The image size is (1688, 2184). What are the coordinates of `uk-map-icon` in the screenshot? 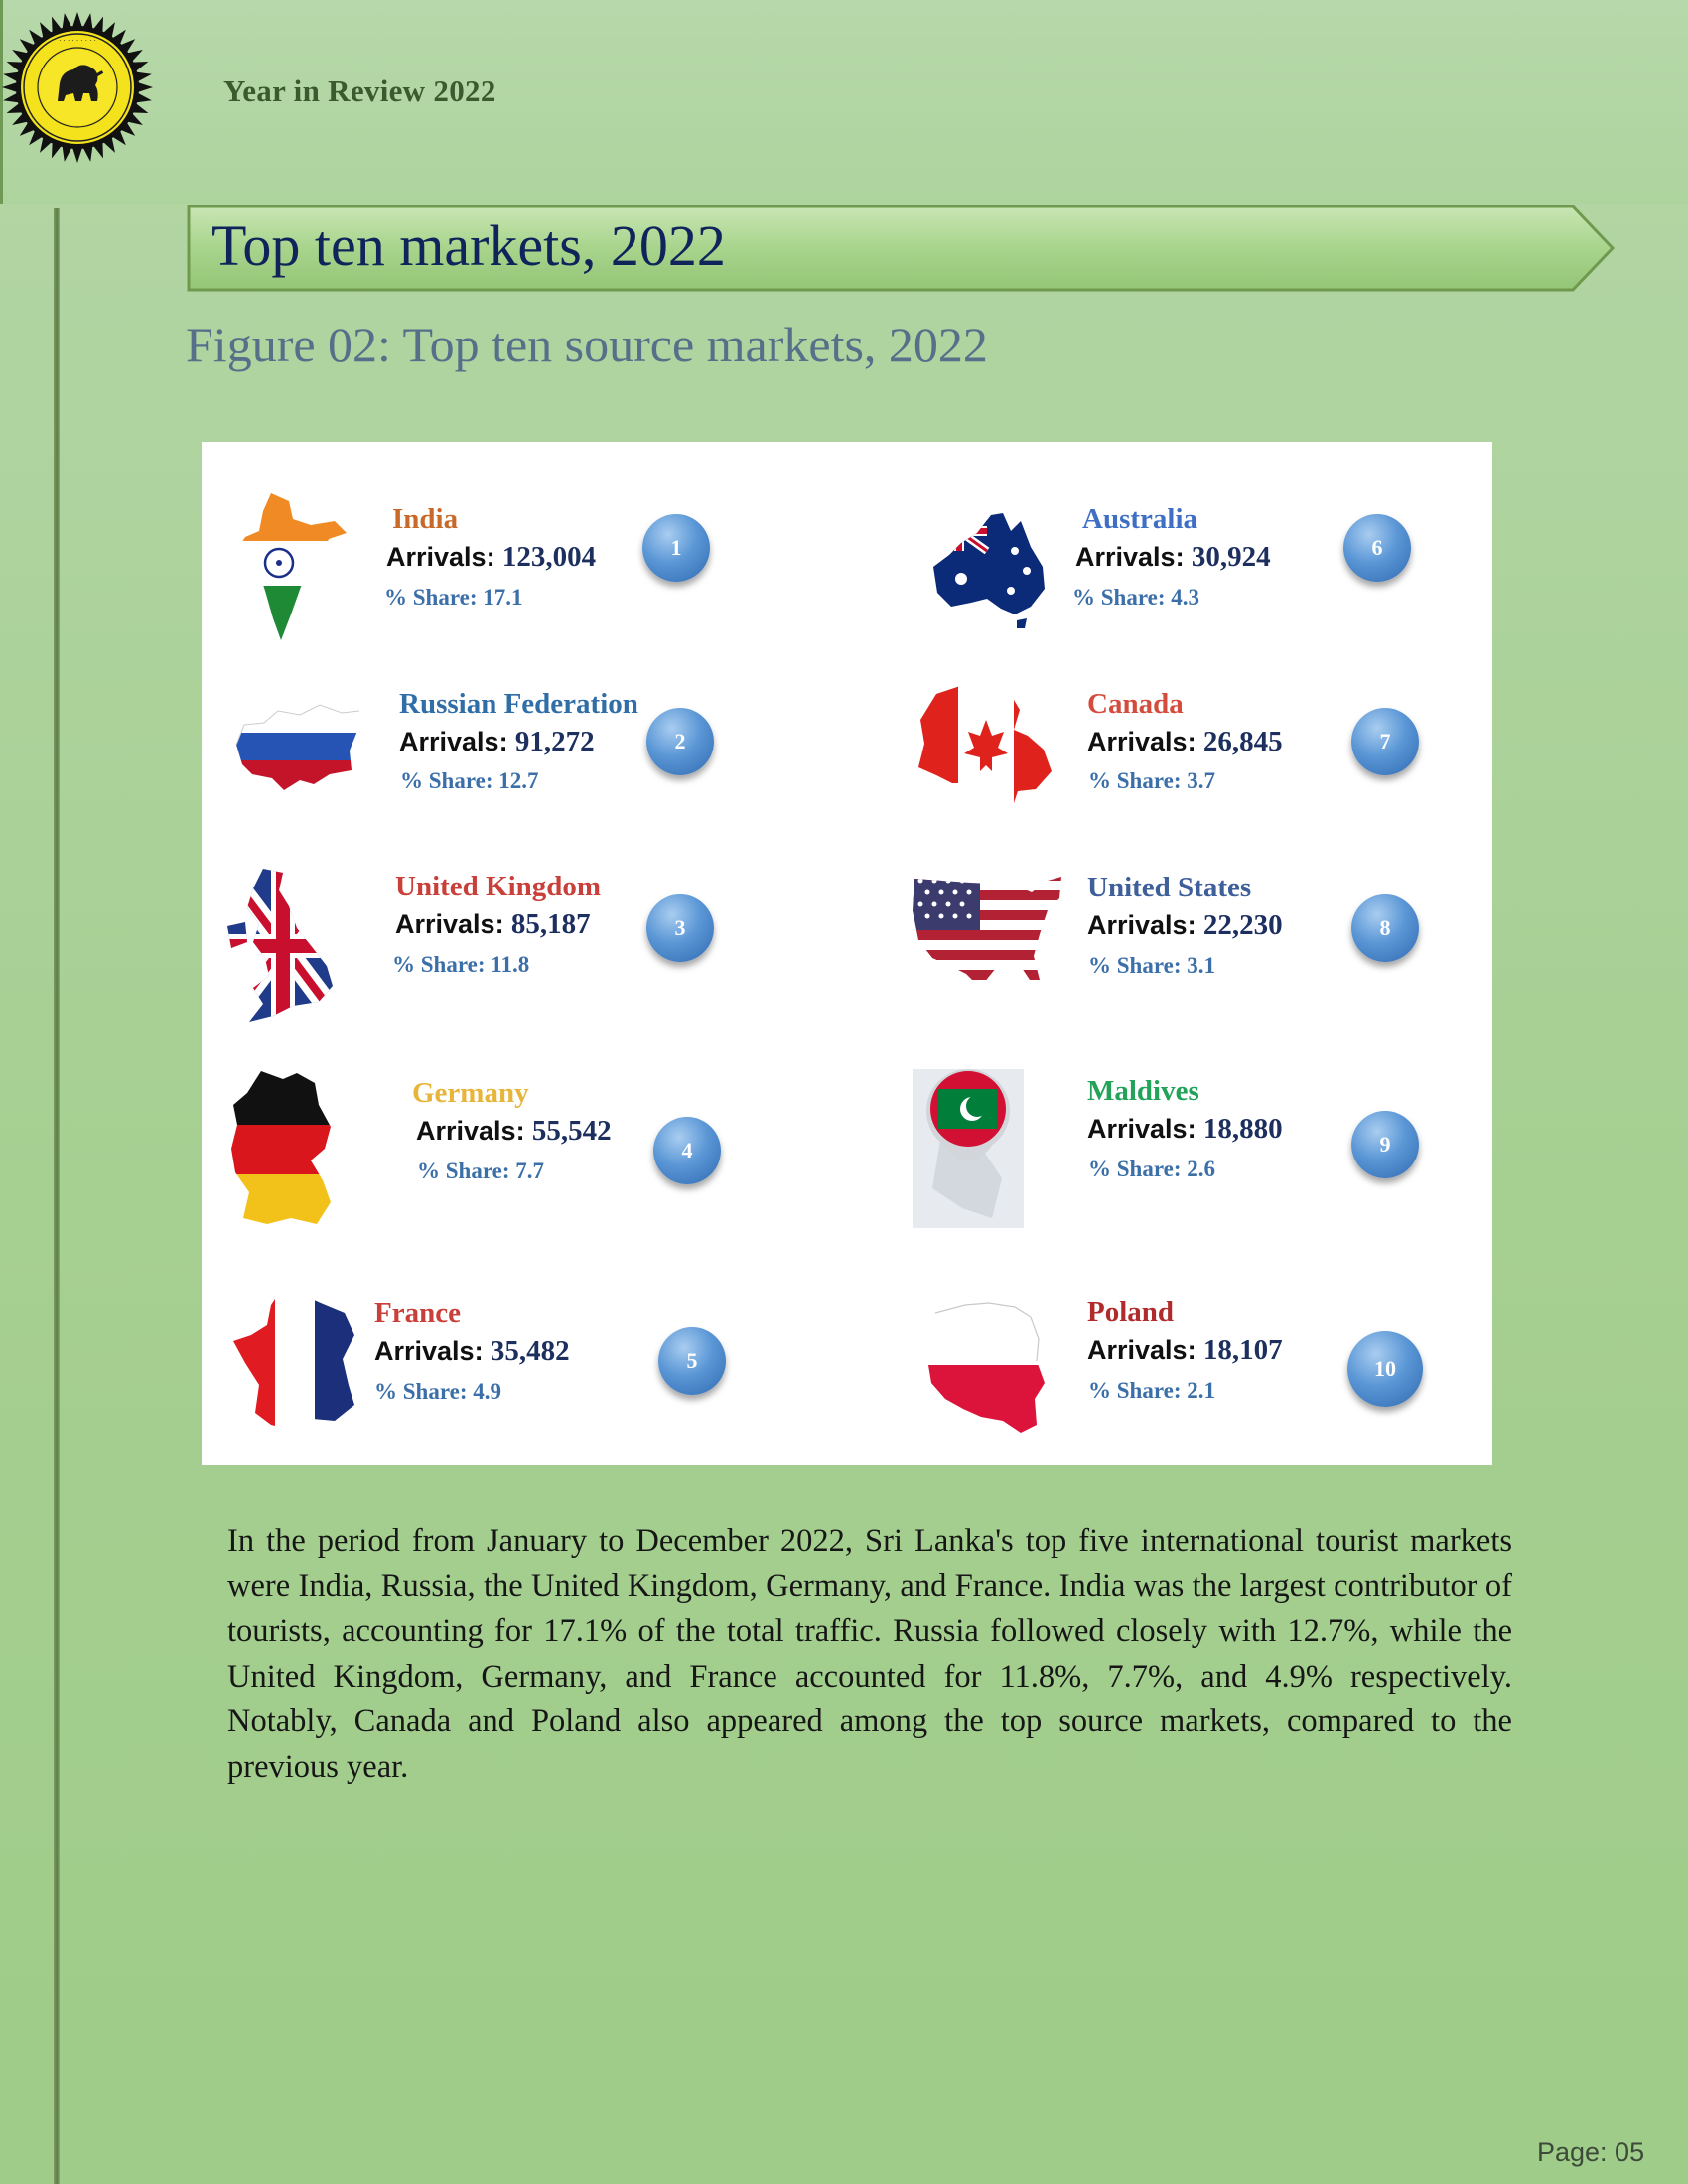 It's located at (280, 945).